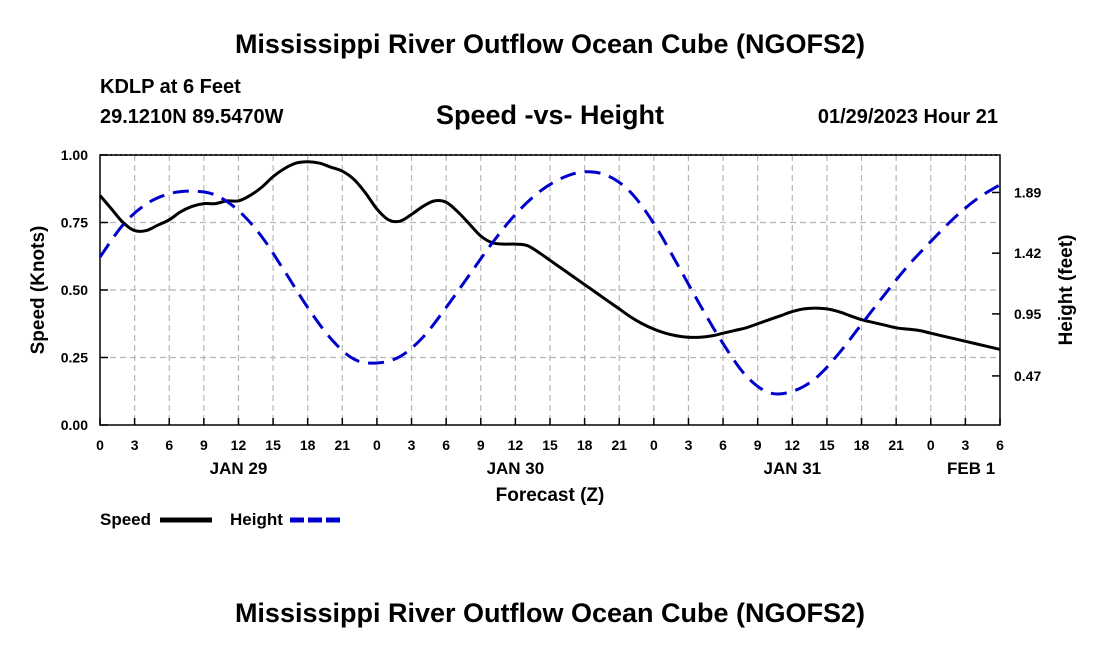 This screenshot has width=1100, height=650. What do you see at coordinates (516, 468) in the screenshot?
I see `date-label: JAN 30` at bounding box center [516, 468].